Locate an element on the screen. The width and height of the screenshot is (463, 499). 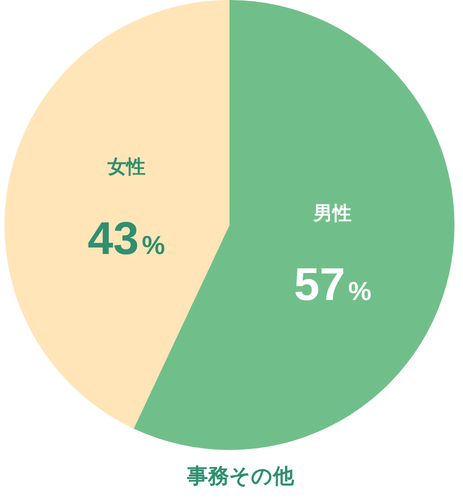
data-label: 57% is located at coordinates (333, 284).